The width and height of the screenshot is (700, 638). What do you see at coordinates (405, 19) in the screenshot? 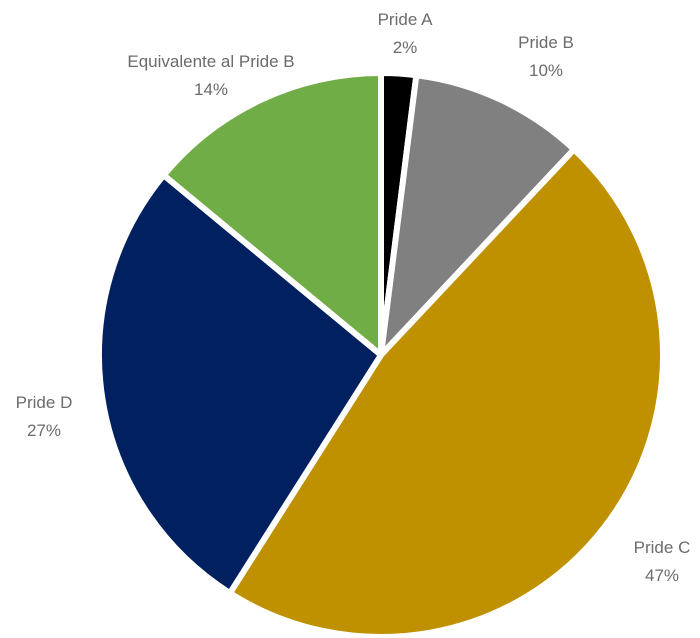
I see `data-label-name-pride-a: Pride A` at bounding box center [405, 19].